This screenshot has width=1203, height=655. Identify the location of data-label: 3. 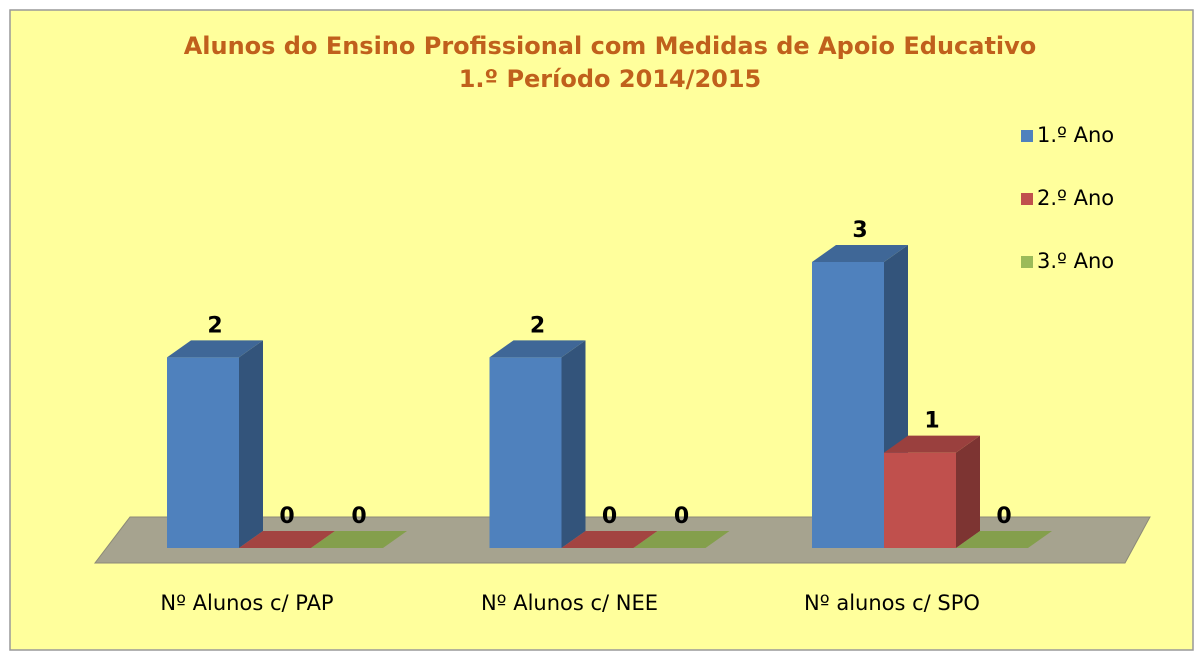
(859, 230).